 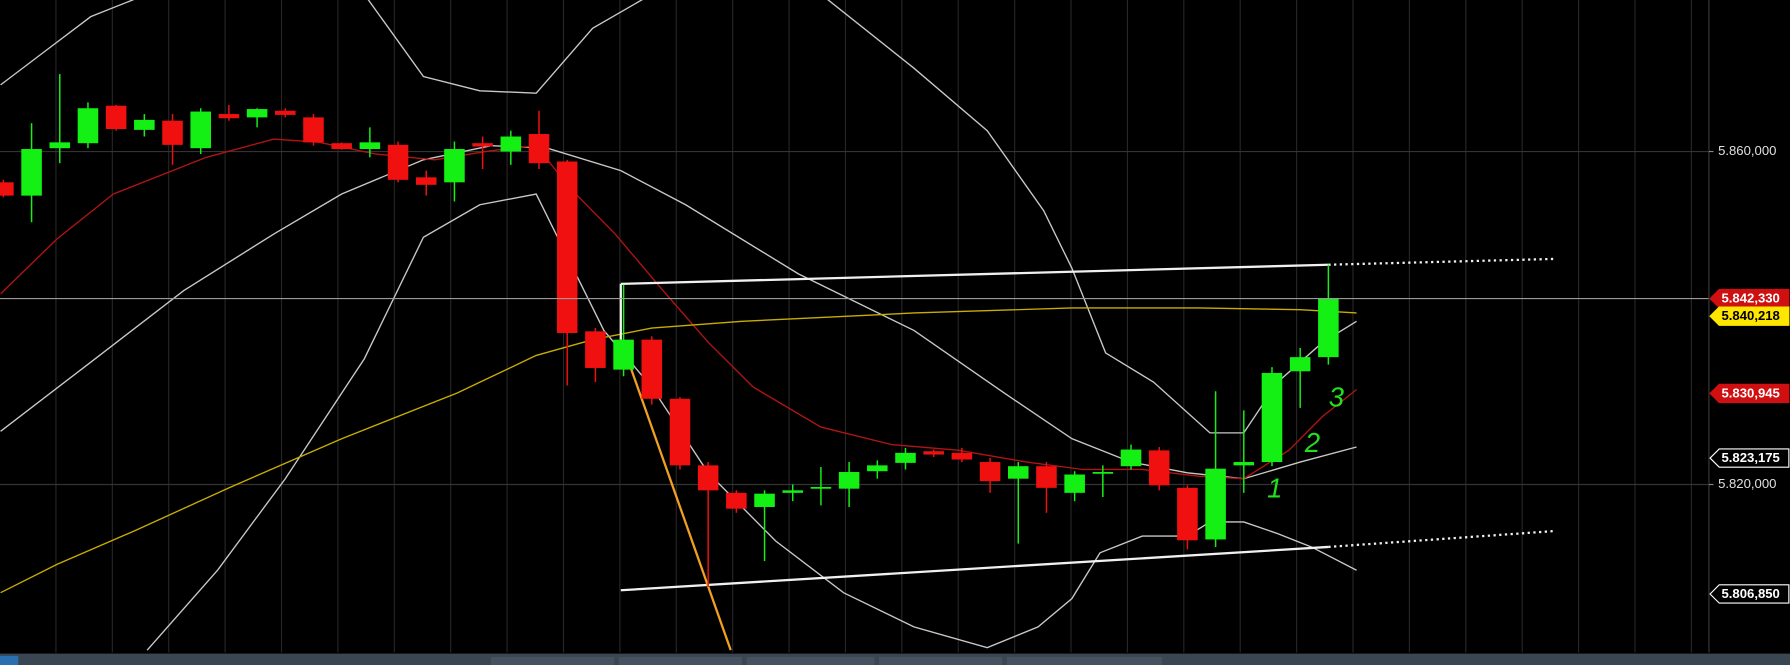 I want to click on price-tag-label: 5.823,175, so click(x=1751, y=457).